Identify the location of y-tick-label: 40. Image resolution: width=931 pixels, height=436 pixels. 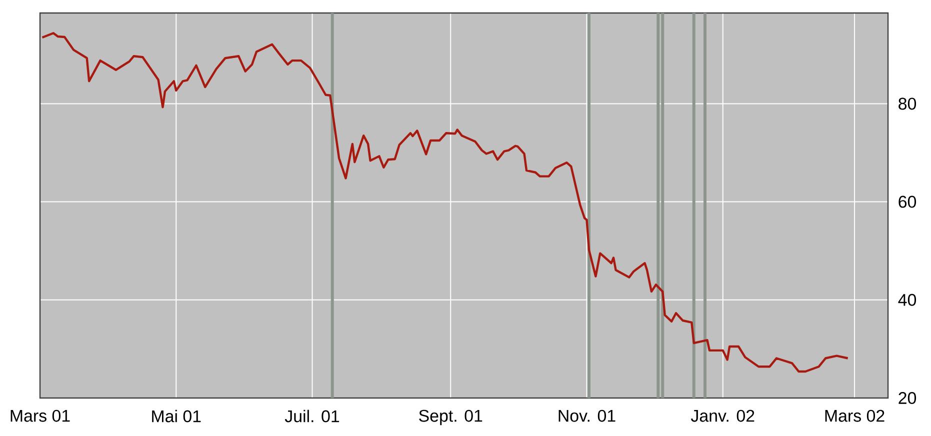
(907, 300).